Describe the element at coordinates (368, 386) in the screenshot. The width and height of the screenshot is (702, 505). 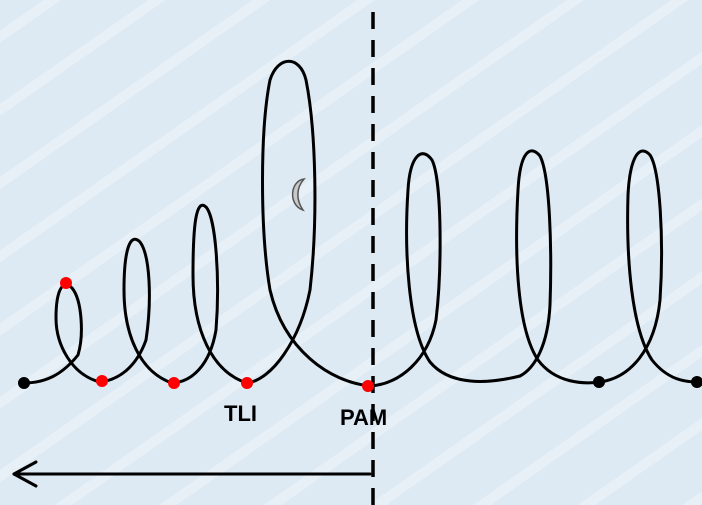
I see `event-marker-pam` at that location.